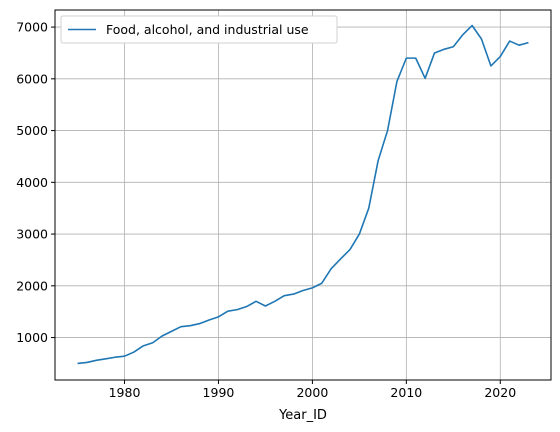  I want to click on x-axis-ticks: 1980 1990 2000 2010 2020, so click(312, 390).